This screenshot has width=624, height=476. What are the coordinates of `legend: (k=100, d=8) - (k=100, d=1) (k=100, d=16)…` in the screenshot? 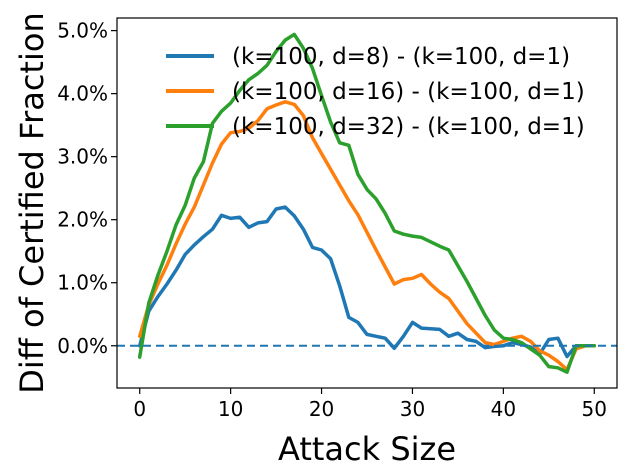 It's located at (375, 92).